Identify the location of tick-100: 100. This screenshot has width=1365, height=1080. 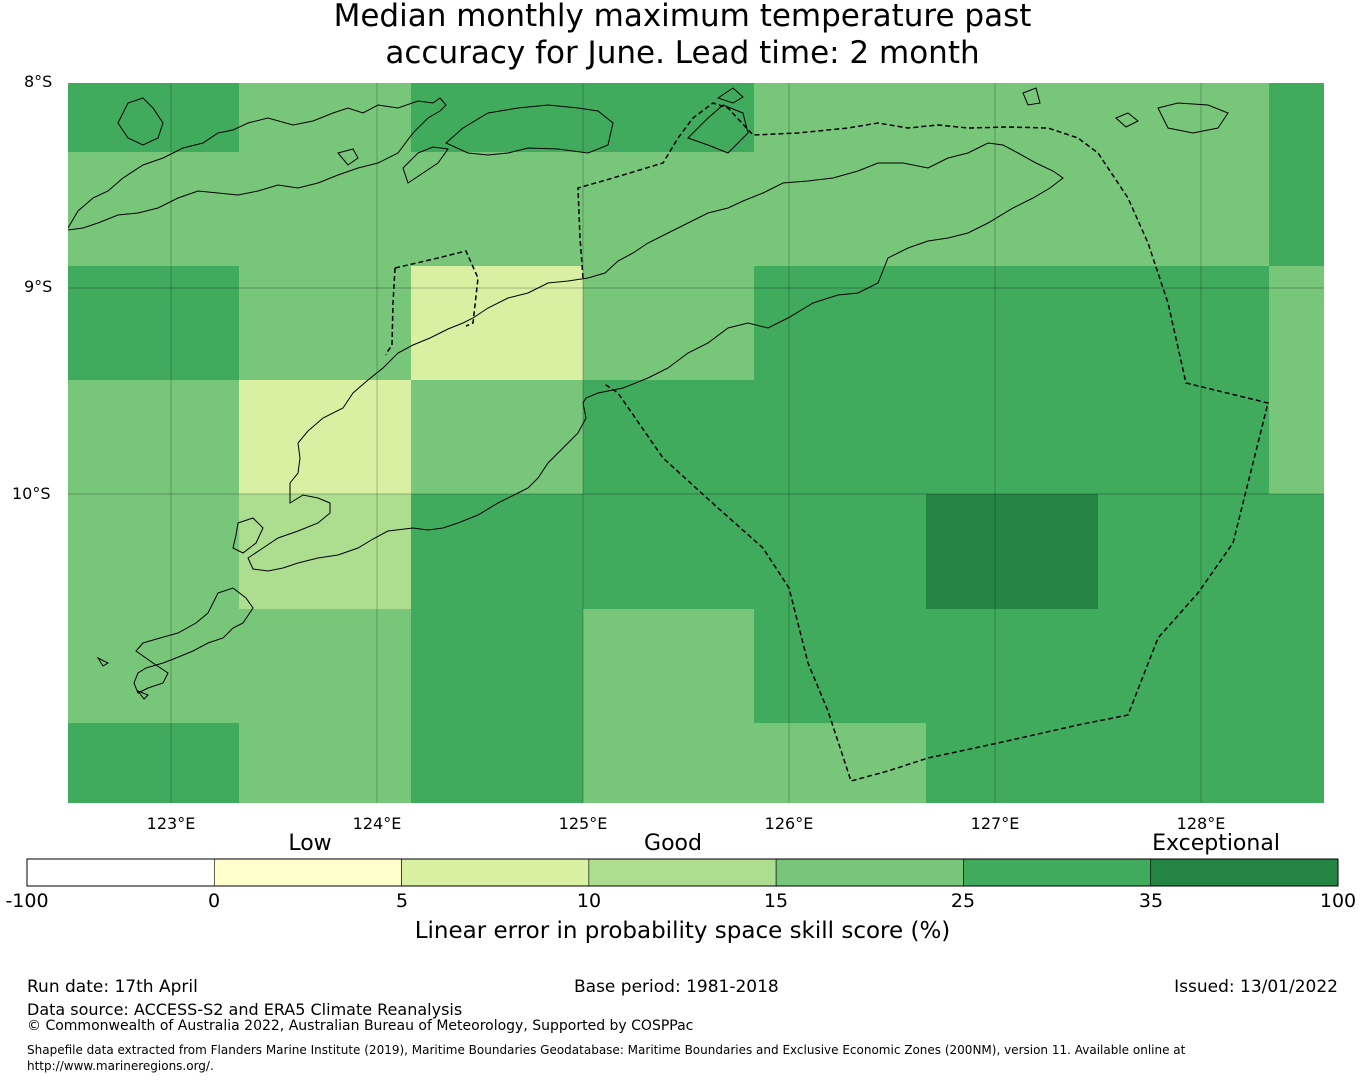
(1338, 901).